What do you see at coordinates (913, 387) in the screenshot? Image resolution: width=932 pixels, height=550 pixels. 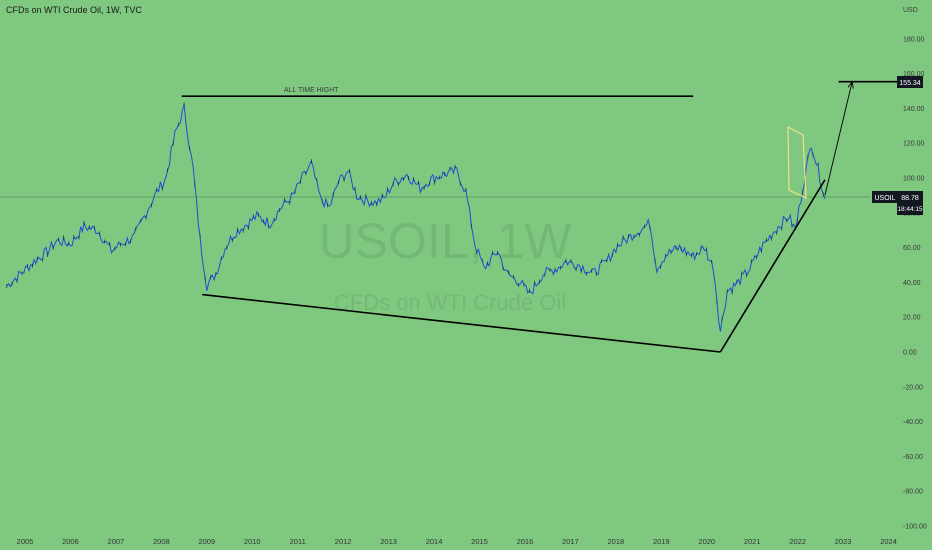 I see `y-tick-label: -20.00` at bounding box center [913, 387].